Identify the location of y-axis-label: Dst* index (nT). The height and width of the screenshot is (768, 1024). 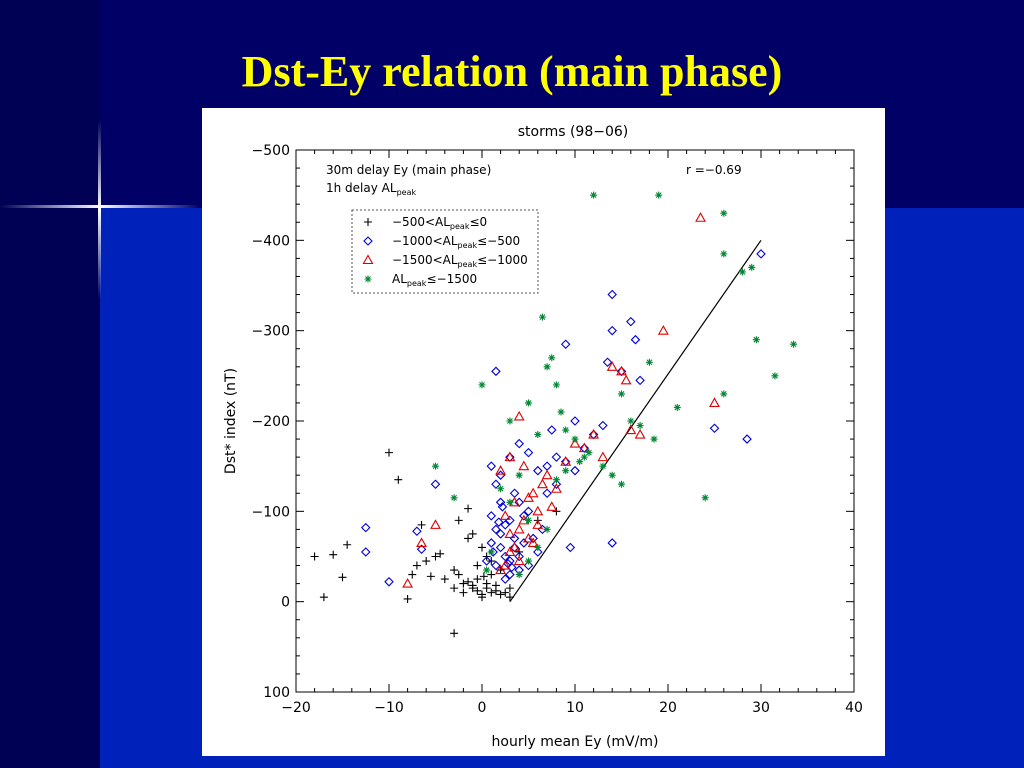
(231, 421).